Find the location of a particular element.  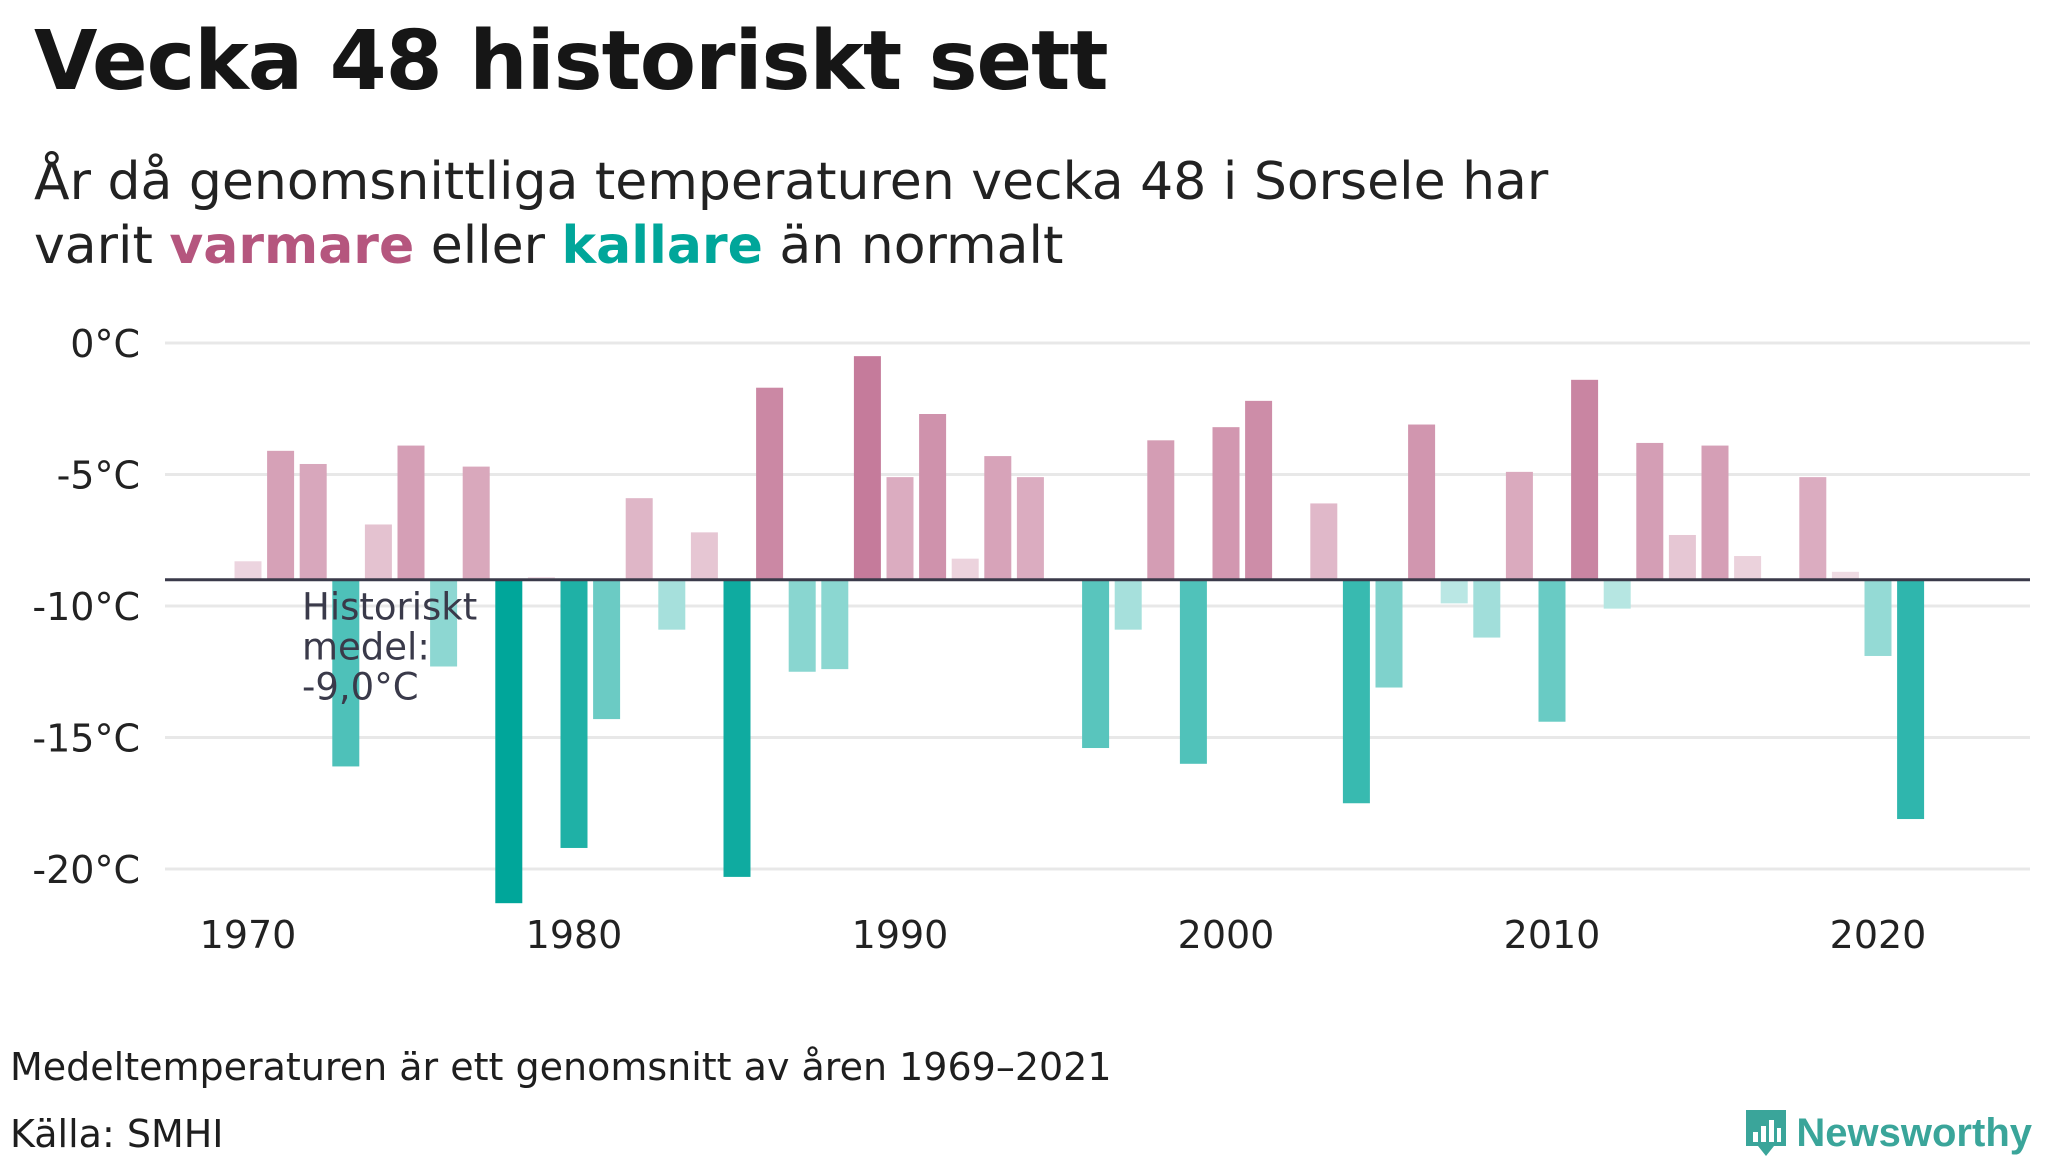

y-tick-label: -20°C is located at coordinates (86, 870).